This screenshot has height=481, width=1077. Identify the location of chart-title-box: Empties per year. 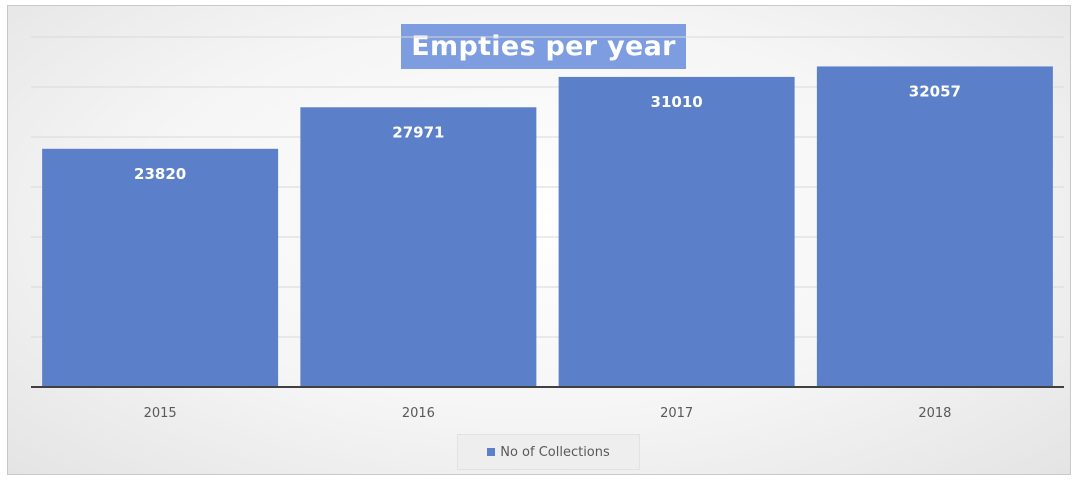
(543, 46).